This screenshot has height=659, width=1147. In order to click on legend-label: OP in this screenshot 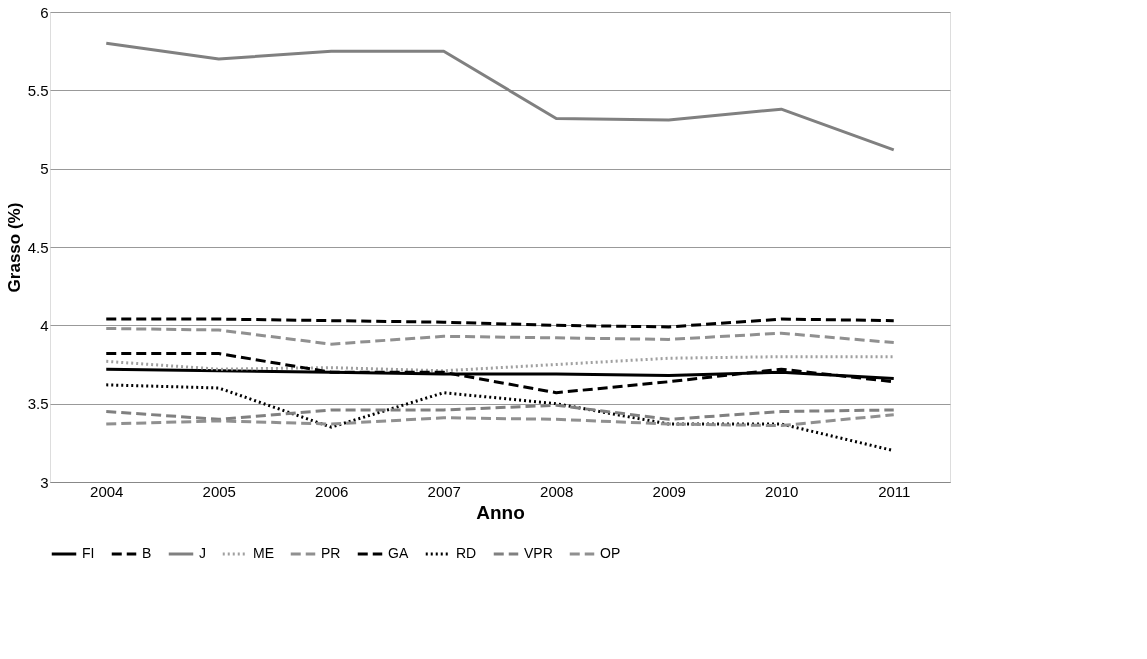, I will do `click(610, 553)`.